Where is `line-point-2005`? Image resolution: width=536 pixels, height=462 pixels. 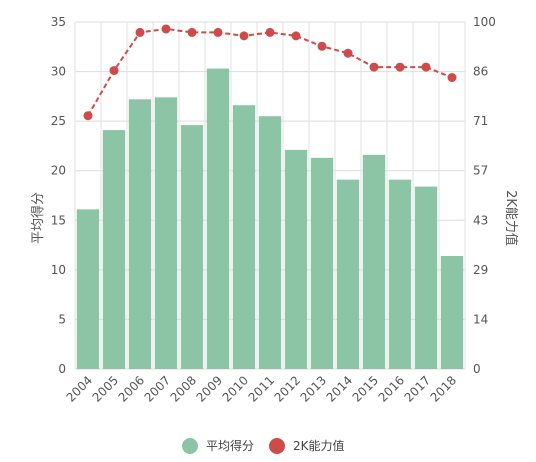 line-point-2005 is located at coordinates (114, 71).